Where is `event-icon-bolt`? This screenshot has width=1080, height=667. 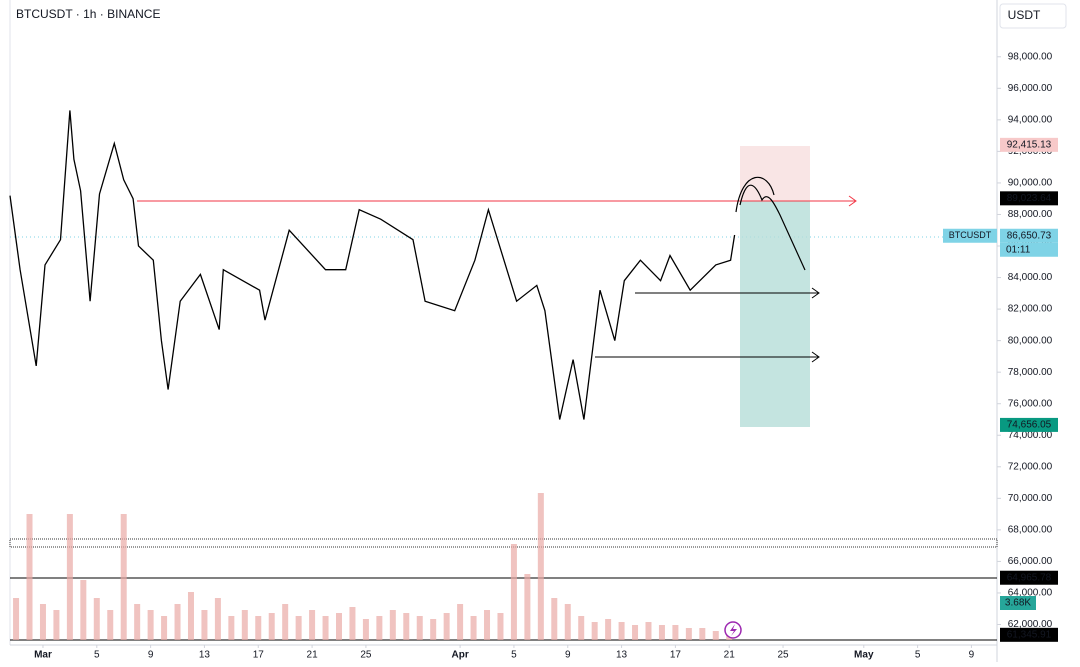 event-icon-bolt is located at coordinates (733, 630).